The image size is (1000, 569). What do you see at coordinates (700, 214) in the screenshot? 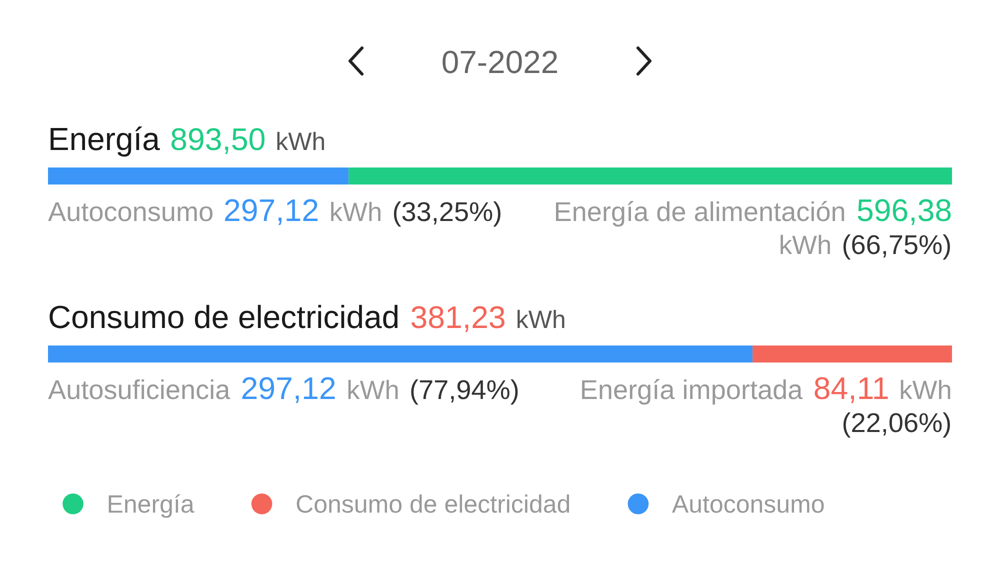
I see `annotation: Energía de alimentación` at bounding box center [700, 214].